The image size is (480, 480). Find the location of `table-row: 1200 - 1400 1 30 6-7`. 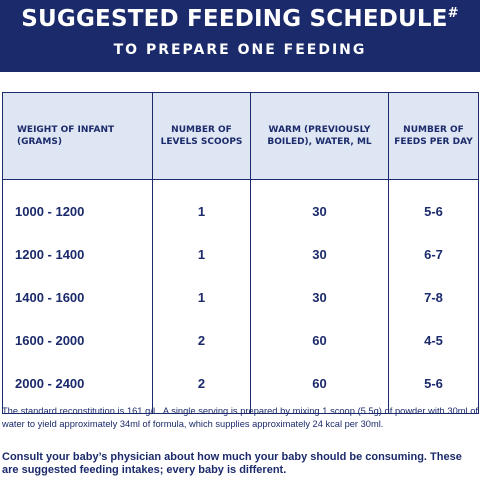

table-row: 1200 - 1400 1 30 6-7 is located at coordinates (240, 254).